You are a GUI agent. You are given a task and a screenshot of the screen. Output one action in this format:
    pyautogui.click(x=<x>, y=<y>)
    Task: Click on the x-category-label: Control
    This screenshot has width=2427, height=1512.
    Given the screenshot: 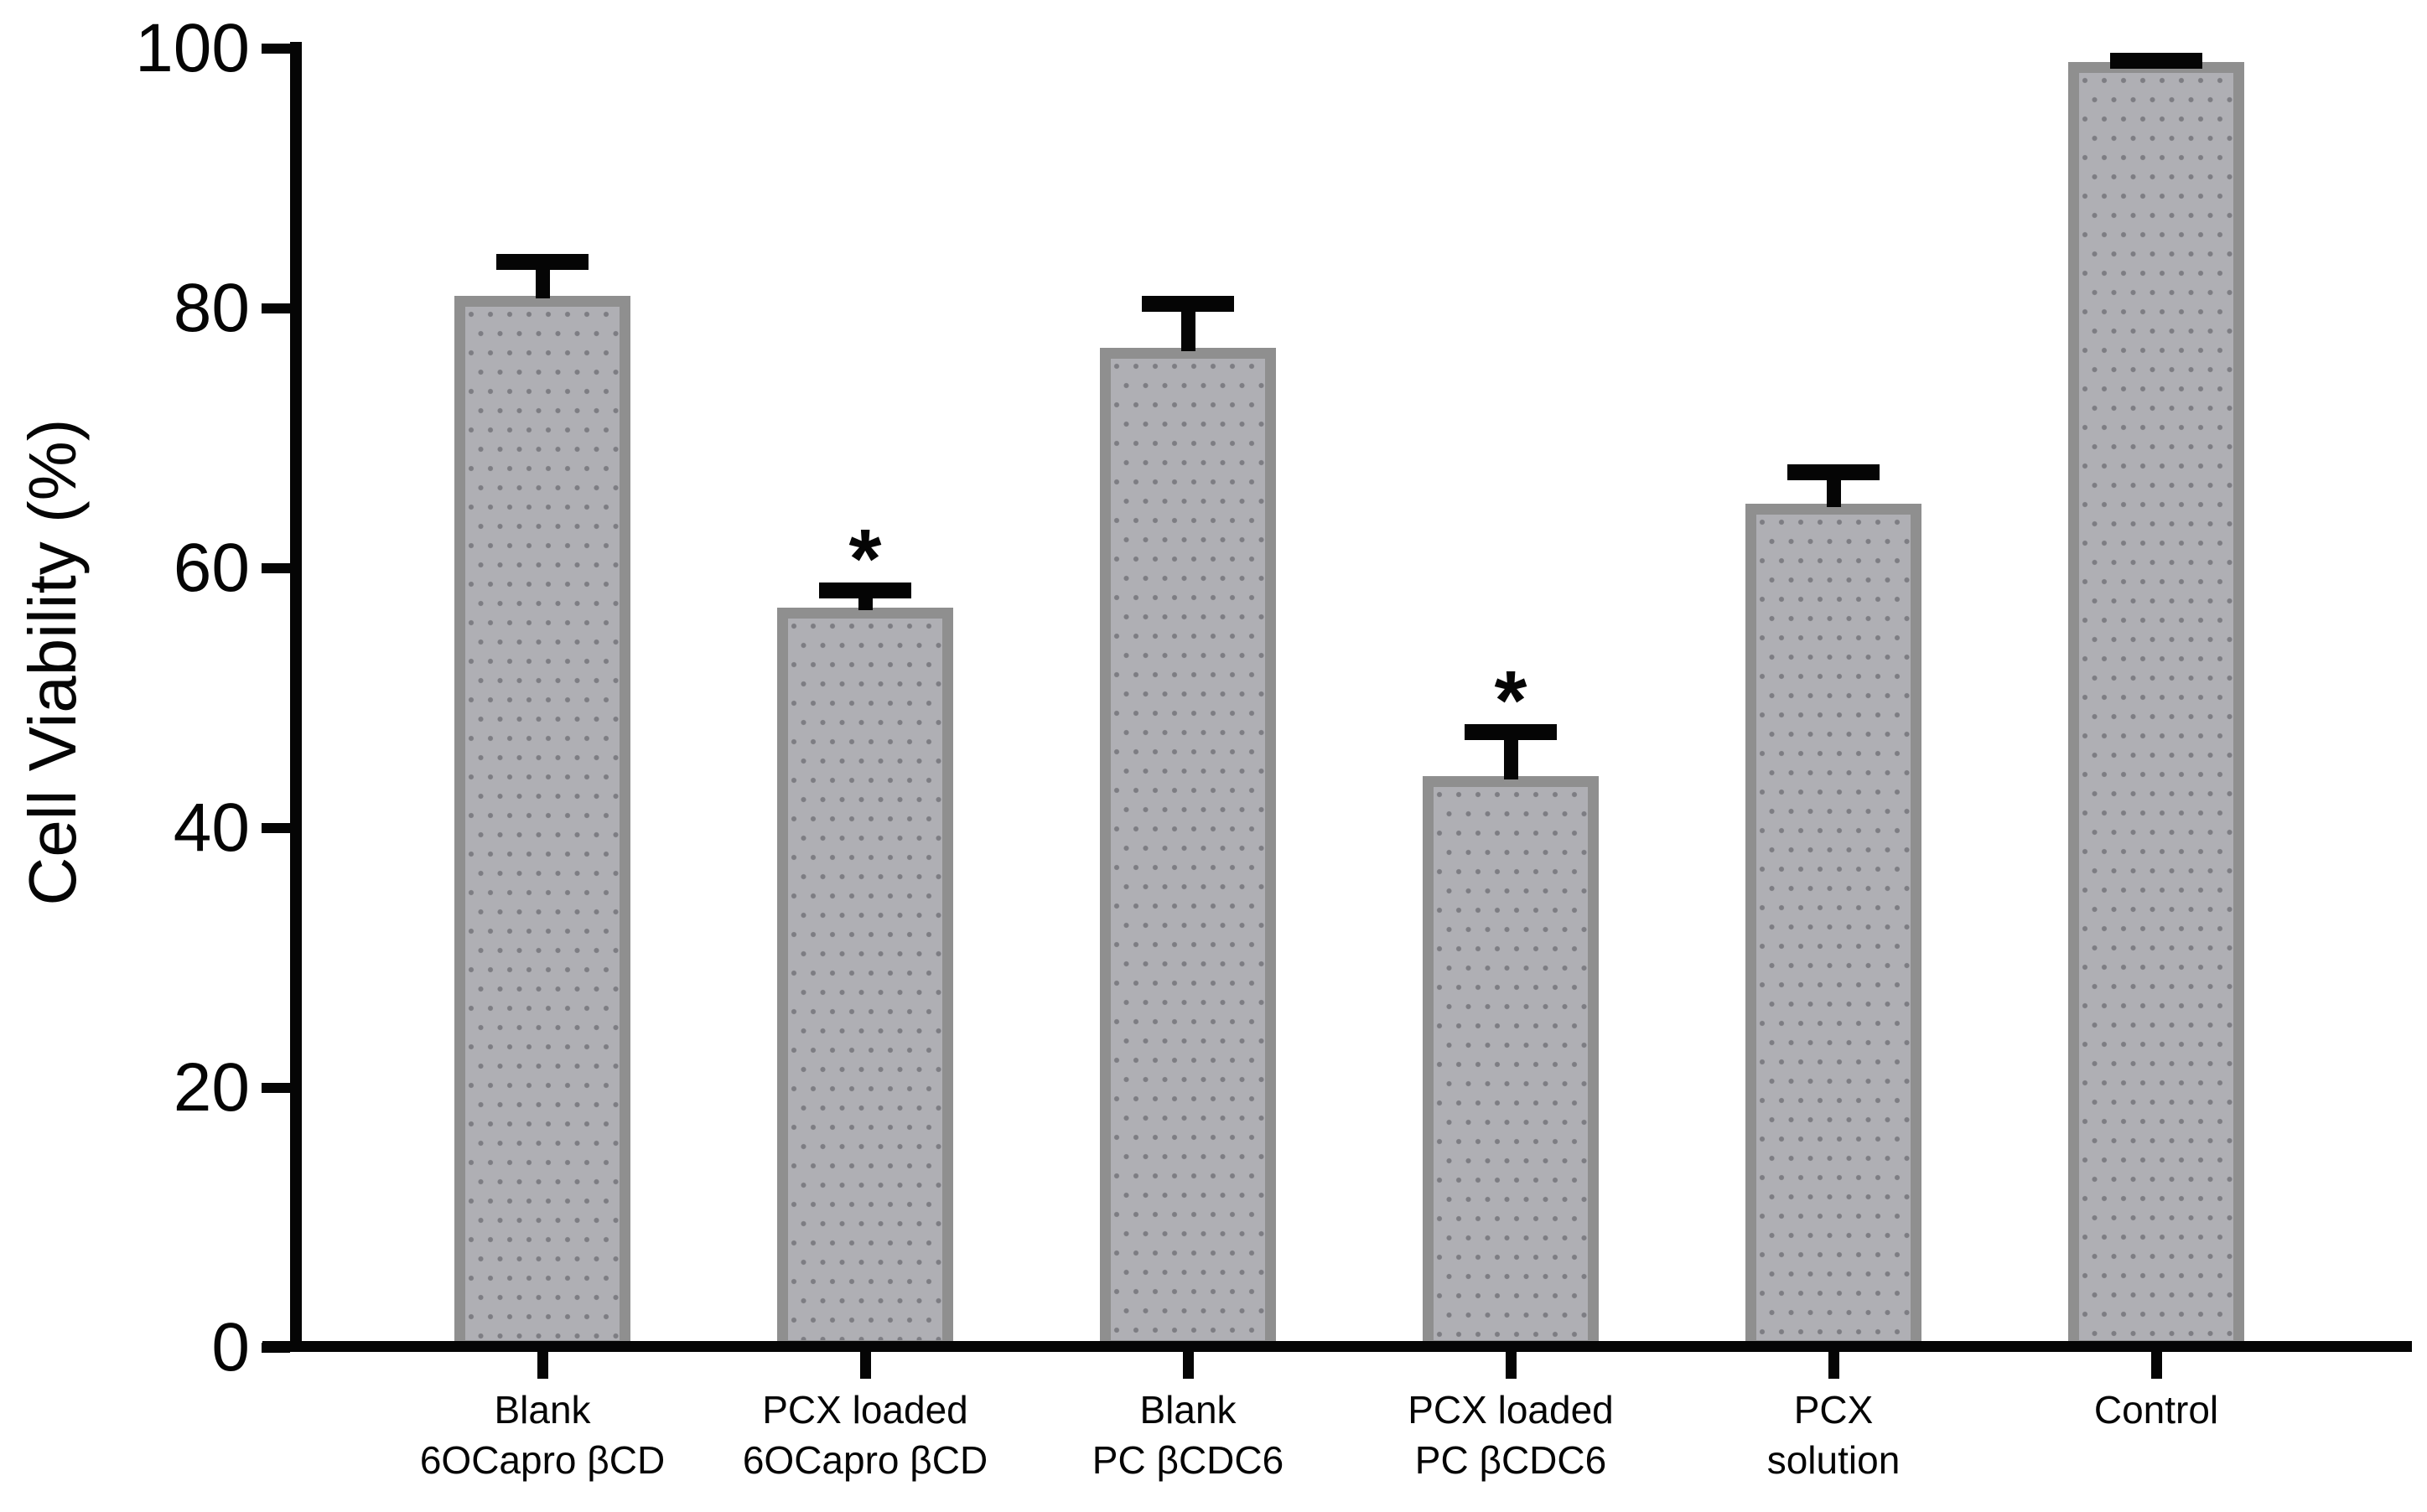 What is the action you would take?
    pyautogui.click(x=2156, y=1410)
    